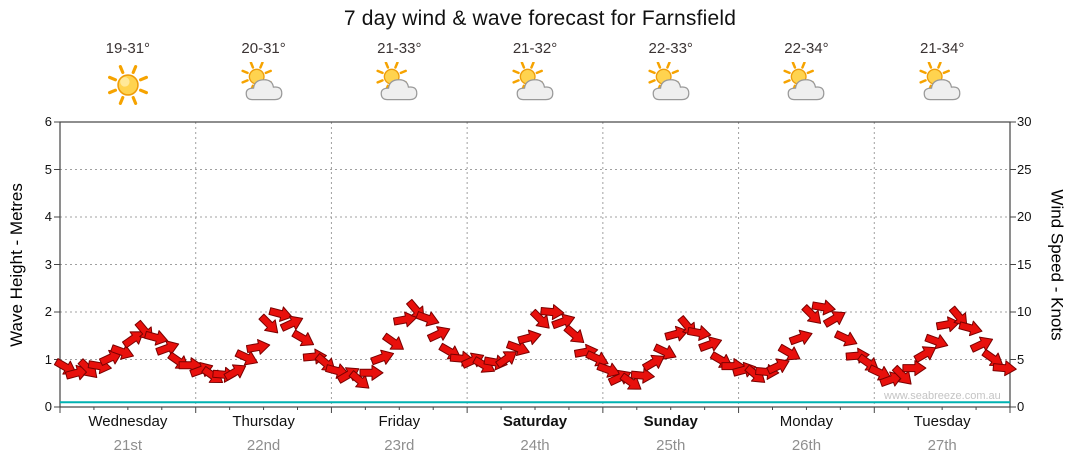 The height and width of the screenshot is (475, 1080). What do you see at coordinates (806, 48) in the screenshot?
I see `temp-range-label: 22-34°` at bounding box center [806, 48].